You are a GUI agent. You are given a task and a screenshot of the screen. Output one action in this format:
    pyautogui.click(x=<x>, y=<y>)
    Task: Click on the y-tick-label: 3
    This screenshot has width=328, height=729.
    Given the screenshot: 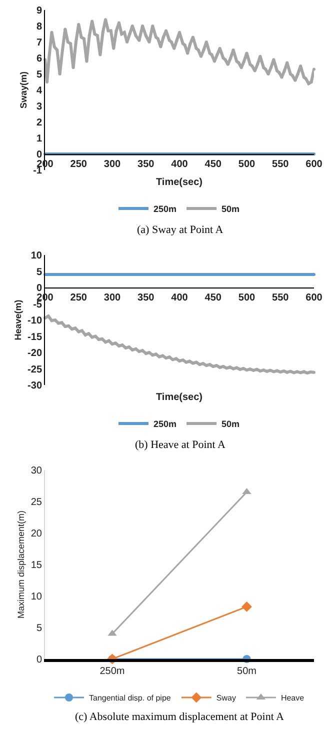 What is the action you would take?
    pyautogui.click(x=39, y=107)
    